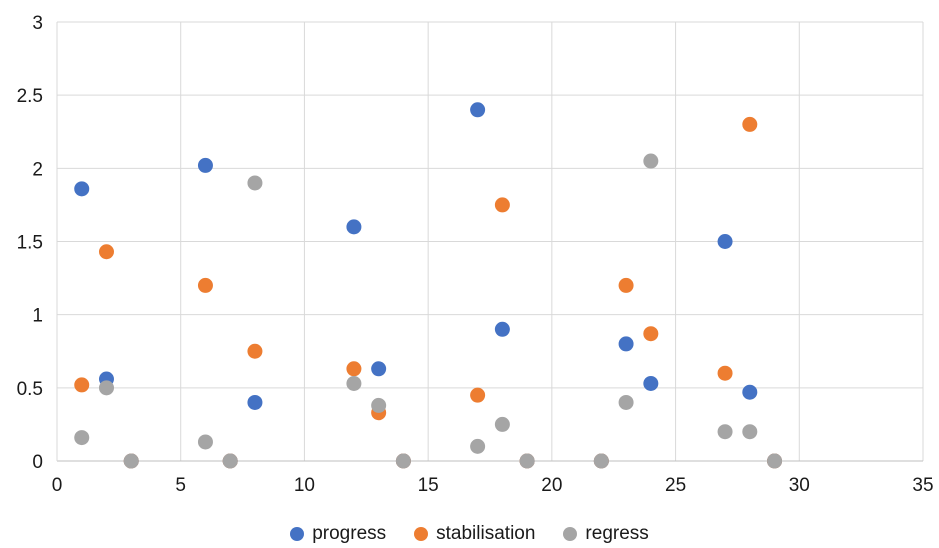 Image resolution: width=939 pixels, height=548 pixels. Describe the element at coordinates (493, 485) in the screenshot. I see `x-tick-labels: 0 5 10 15 20 25 30 35` at that location.